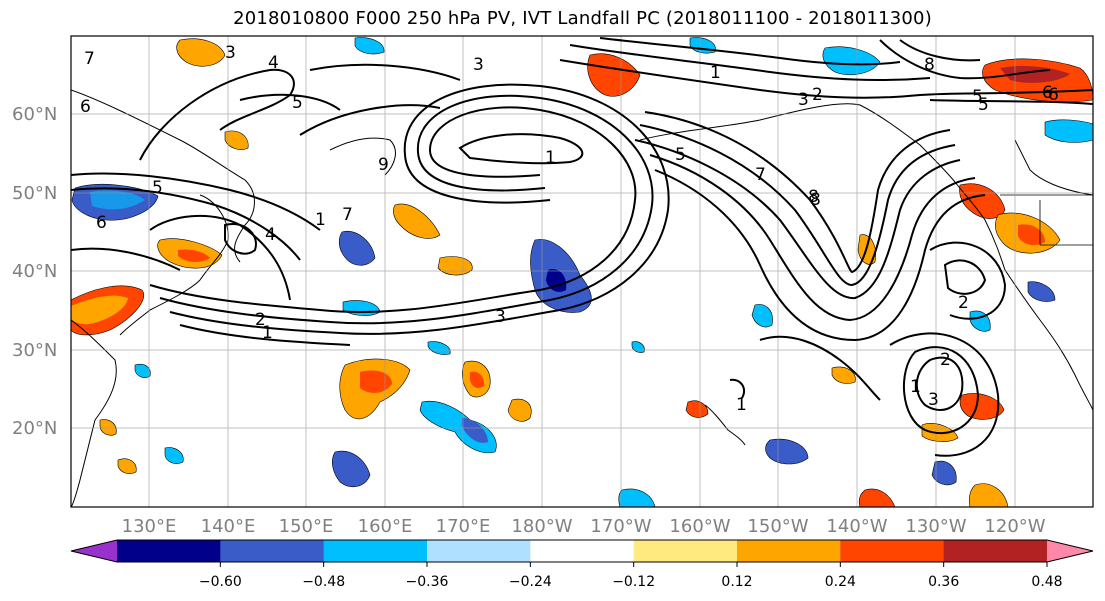 The image size is (1105, 601). What do you see at coordinates (797, 143) in the screenshot?
I see `coastline-alaska` at bounding box center [797, 143].